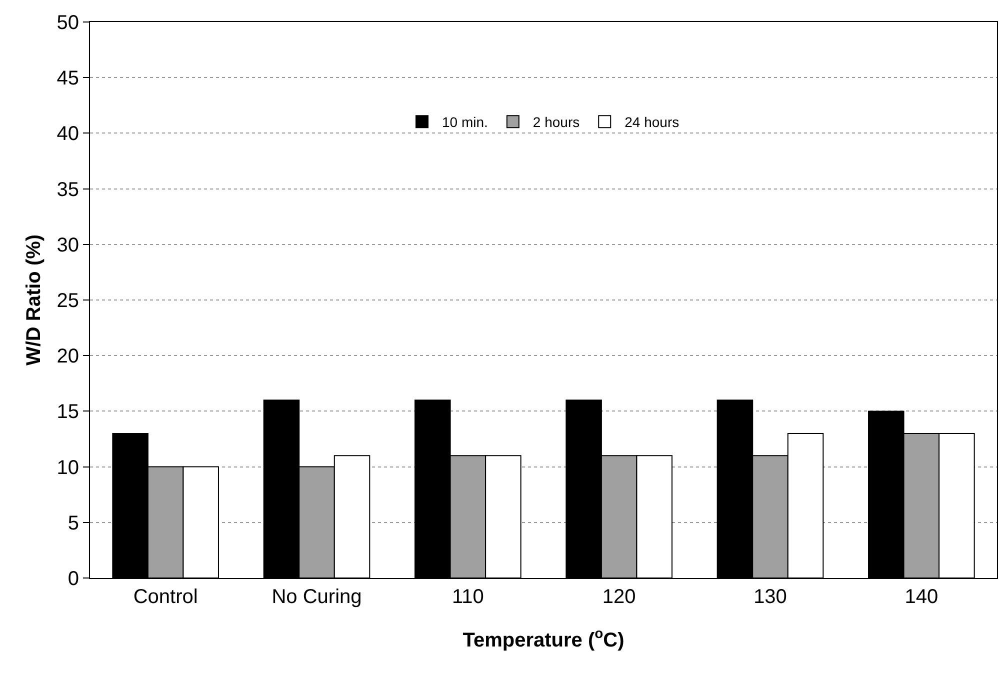  What do you see at coordinates (468, 597) in the screenshot?
I see `x-tick-label: 110` at bounding box center [468, 597].